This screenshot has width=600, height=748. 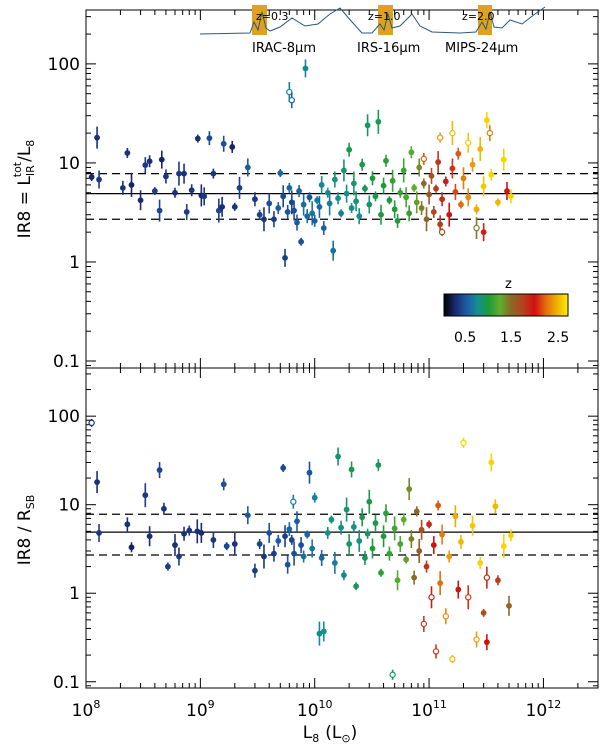 What do you see at coordinates (465, 338) in the screenshot?
I see `colorbar-tick-0: 0.5` at bounding box center [465, 338].